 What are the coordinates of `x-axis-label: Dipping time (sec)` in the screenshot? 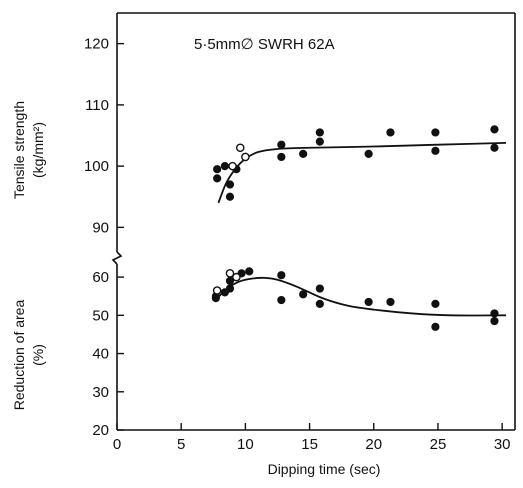 It's located at (324, 469).